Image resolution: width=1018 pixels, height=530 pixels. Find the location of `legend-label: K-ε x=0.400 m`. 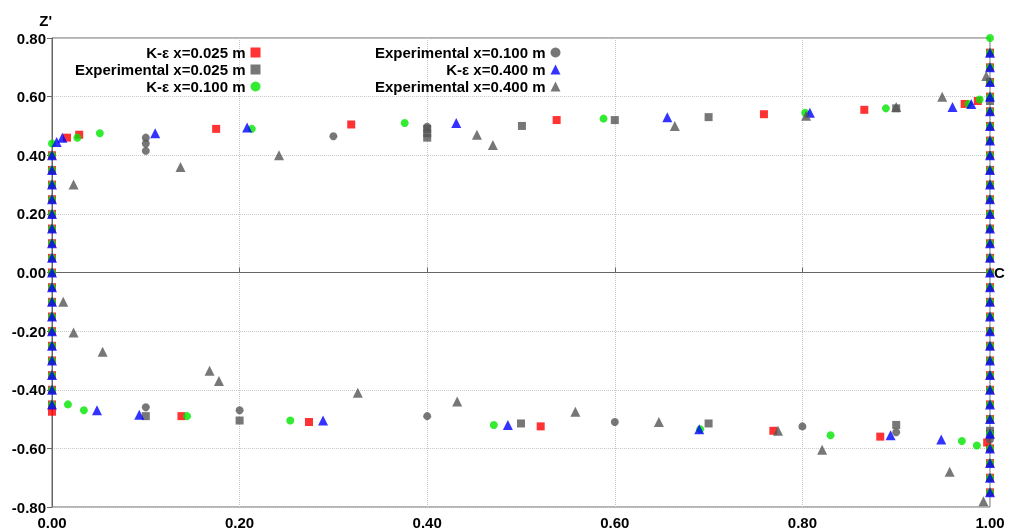

legend-label: K-ε x=0.400 m is located at coordinates (496, 69).